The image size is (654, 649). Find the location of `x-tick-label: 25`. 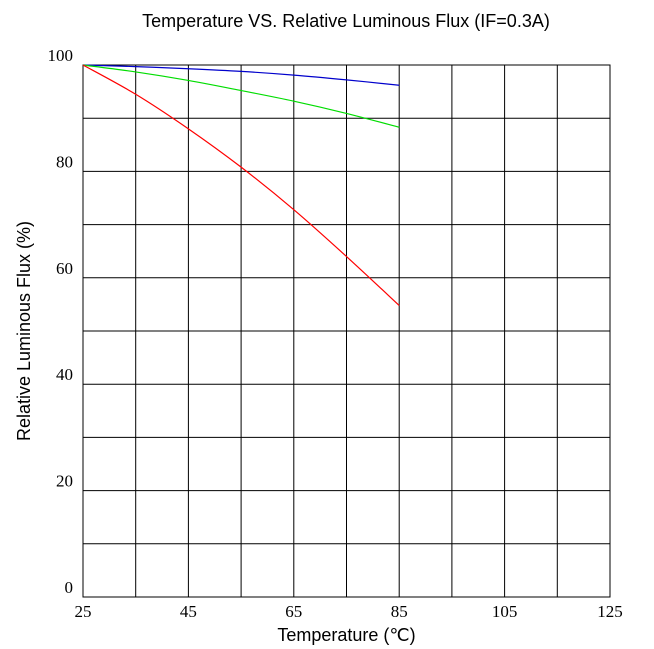

x-tick-label: 25 is located at coordinates (83, 611).